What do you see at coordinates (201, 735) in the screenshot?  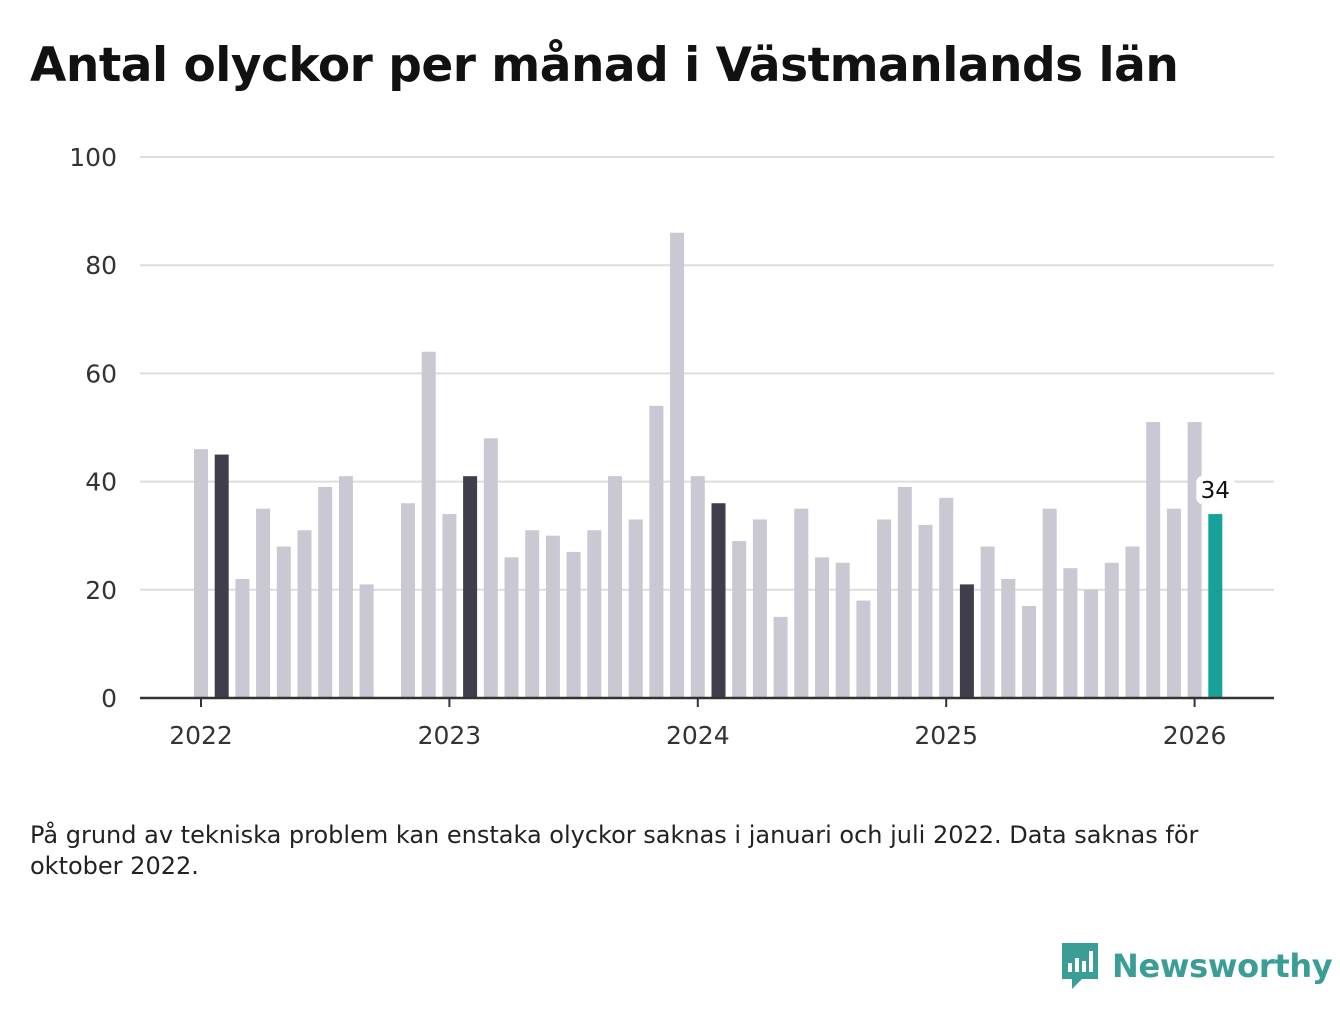 I see `x-tick-label: 2022` at bounding box center [201, 735].